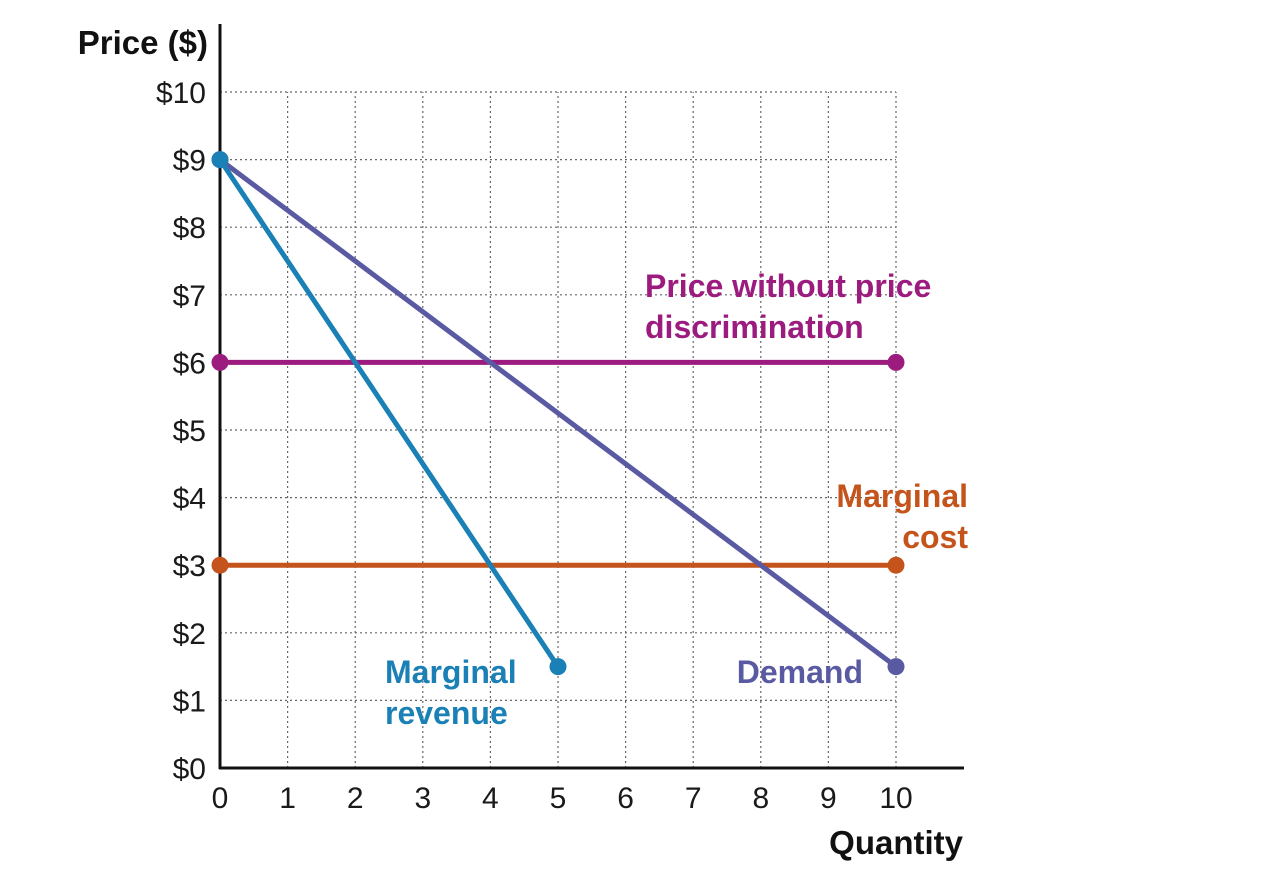  Describe the element at coordinates (189, 228) in the screenshot. I see `y-tick-label-8: $8` at that location.